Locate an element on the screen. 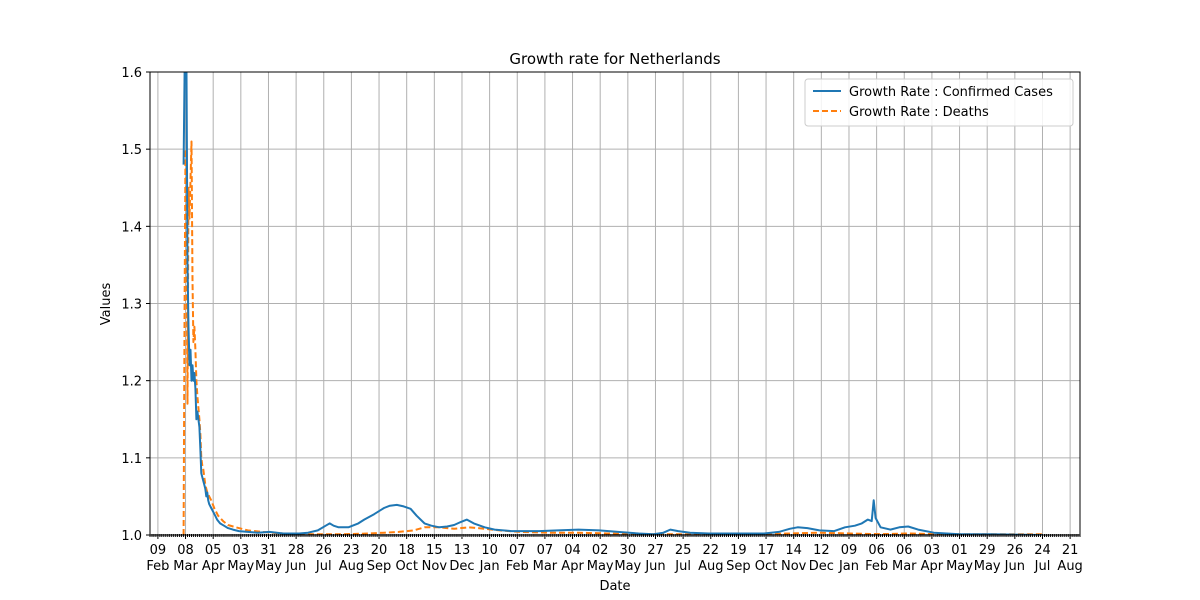  x-tick-day: 13 is located at coordinates (462, 550).